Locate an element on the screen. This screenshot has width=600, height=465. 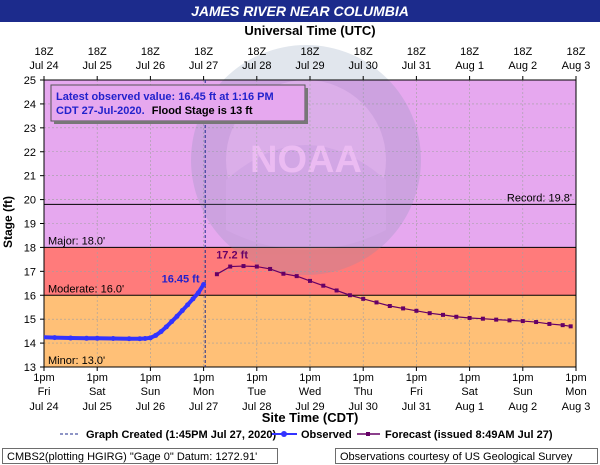
x-tick-day: Mon is located at coordinates (203, 392).